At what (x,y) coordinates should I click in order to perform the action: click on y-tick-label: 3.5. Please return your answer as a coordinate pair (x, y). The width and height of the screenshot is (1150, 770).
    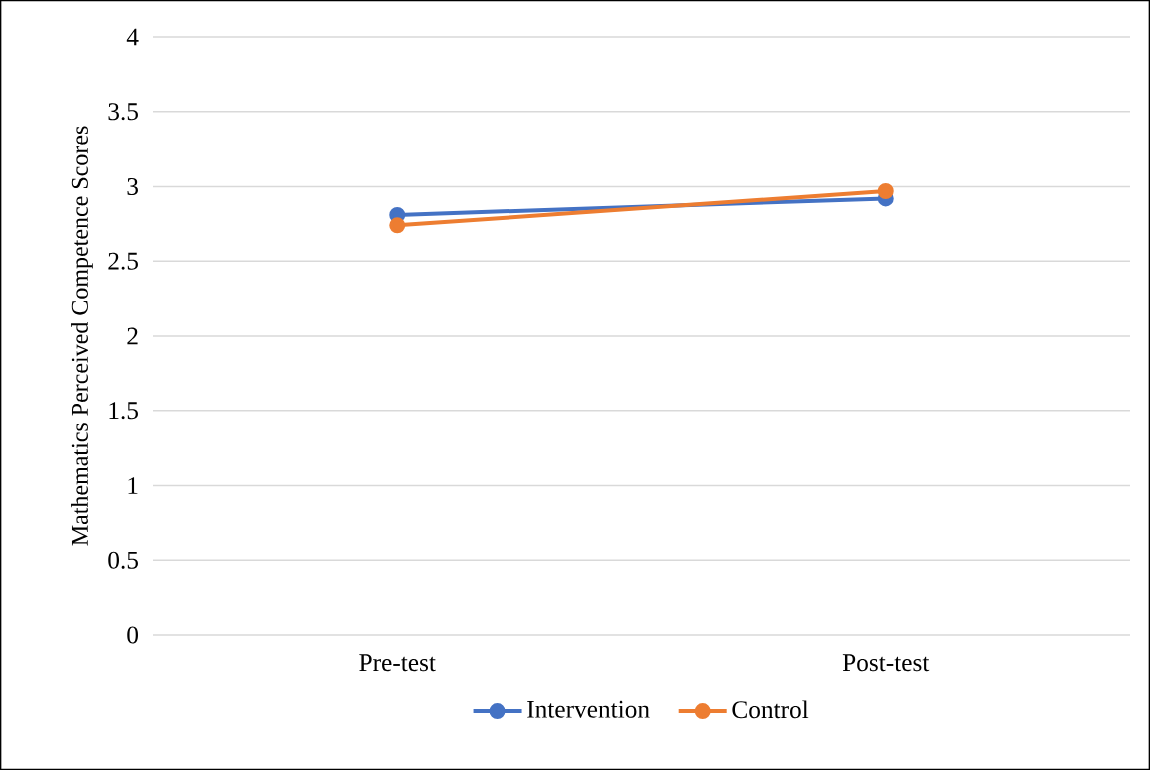
    Looking at the image, I should click on (123, 112).